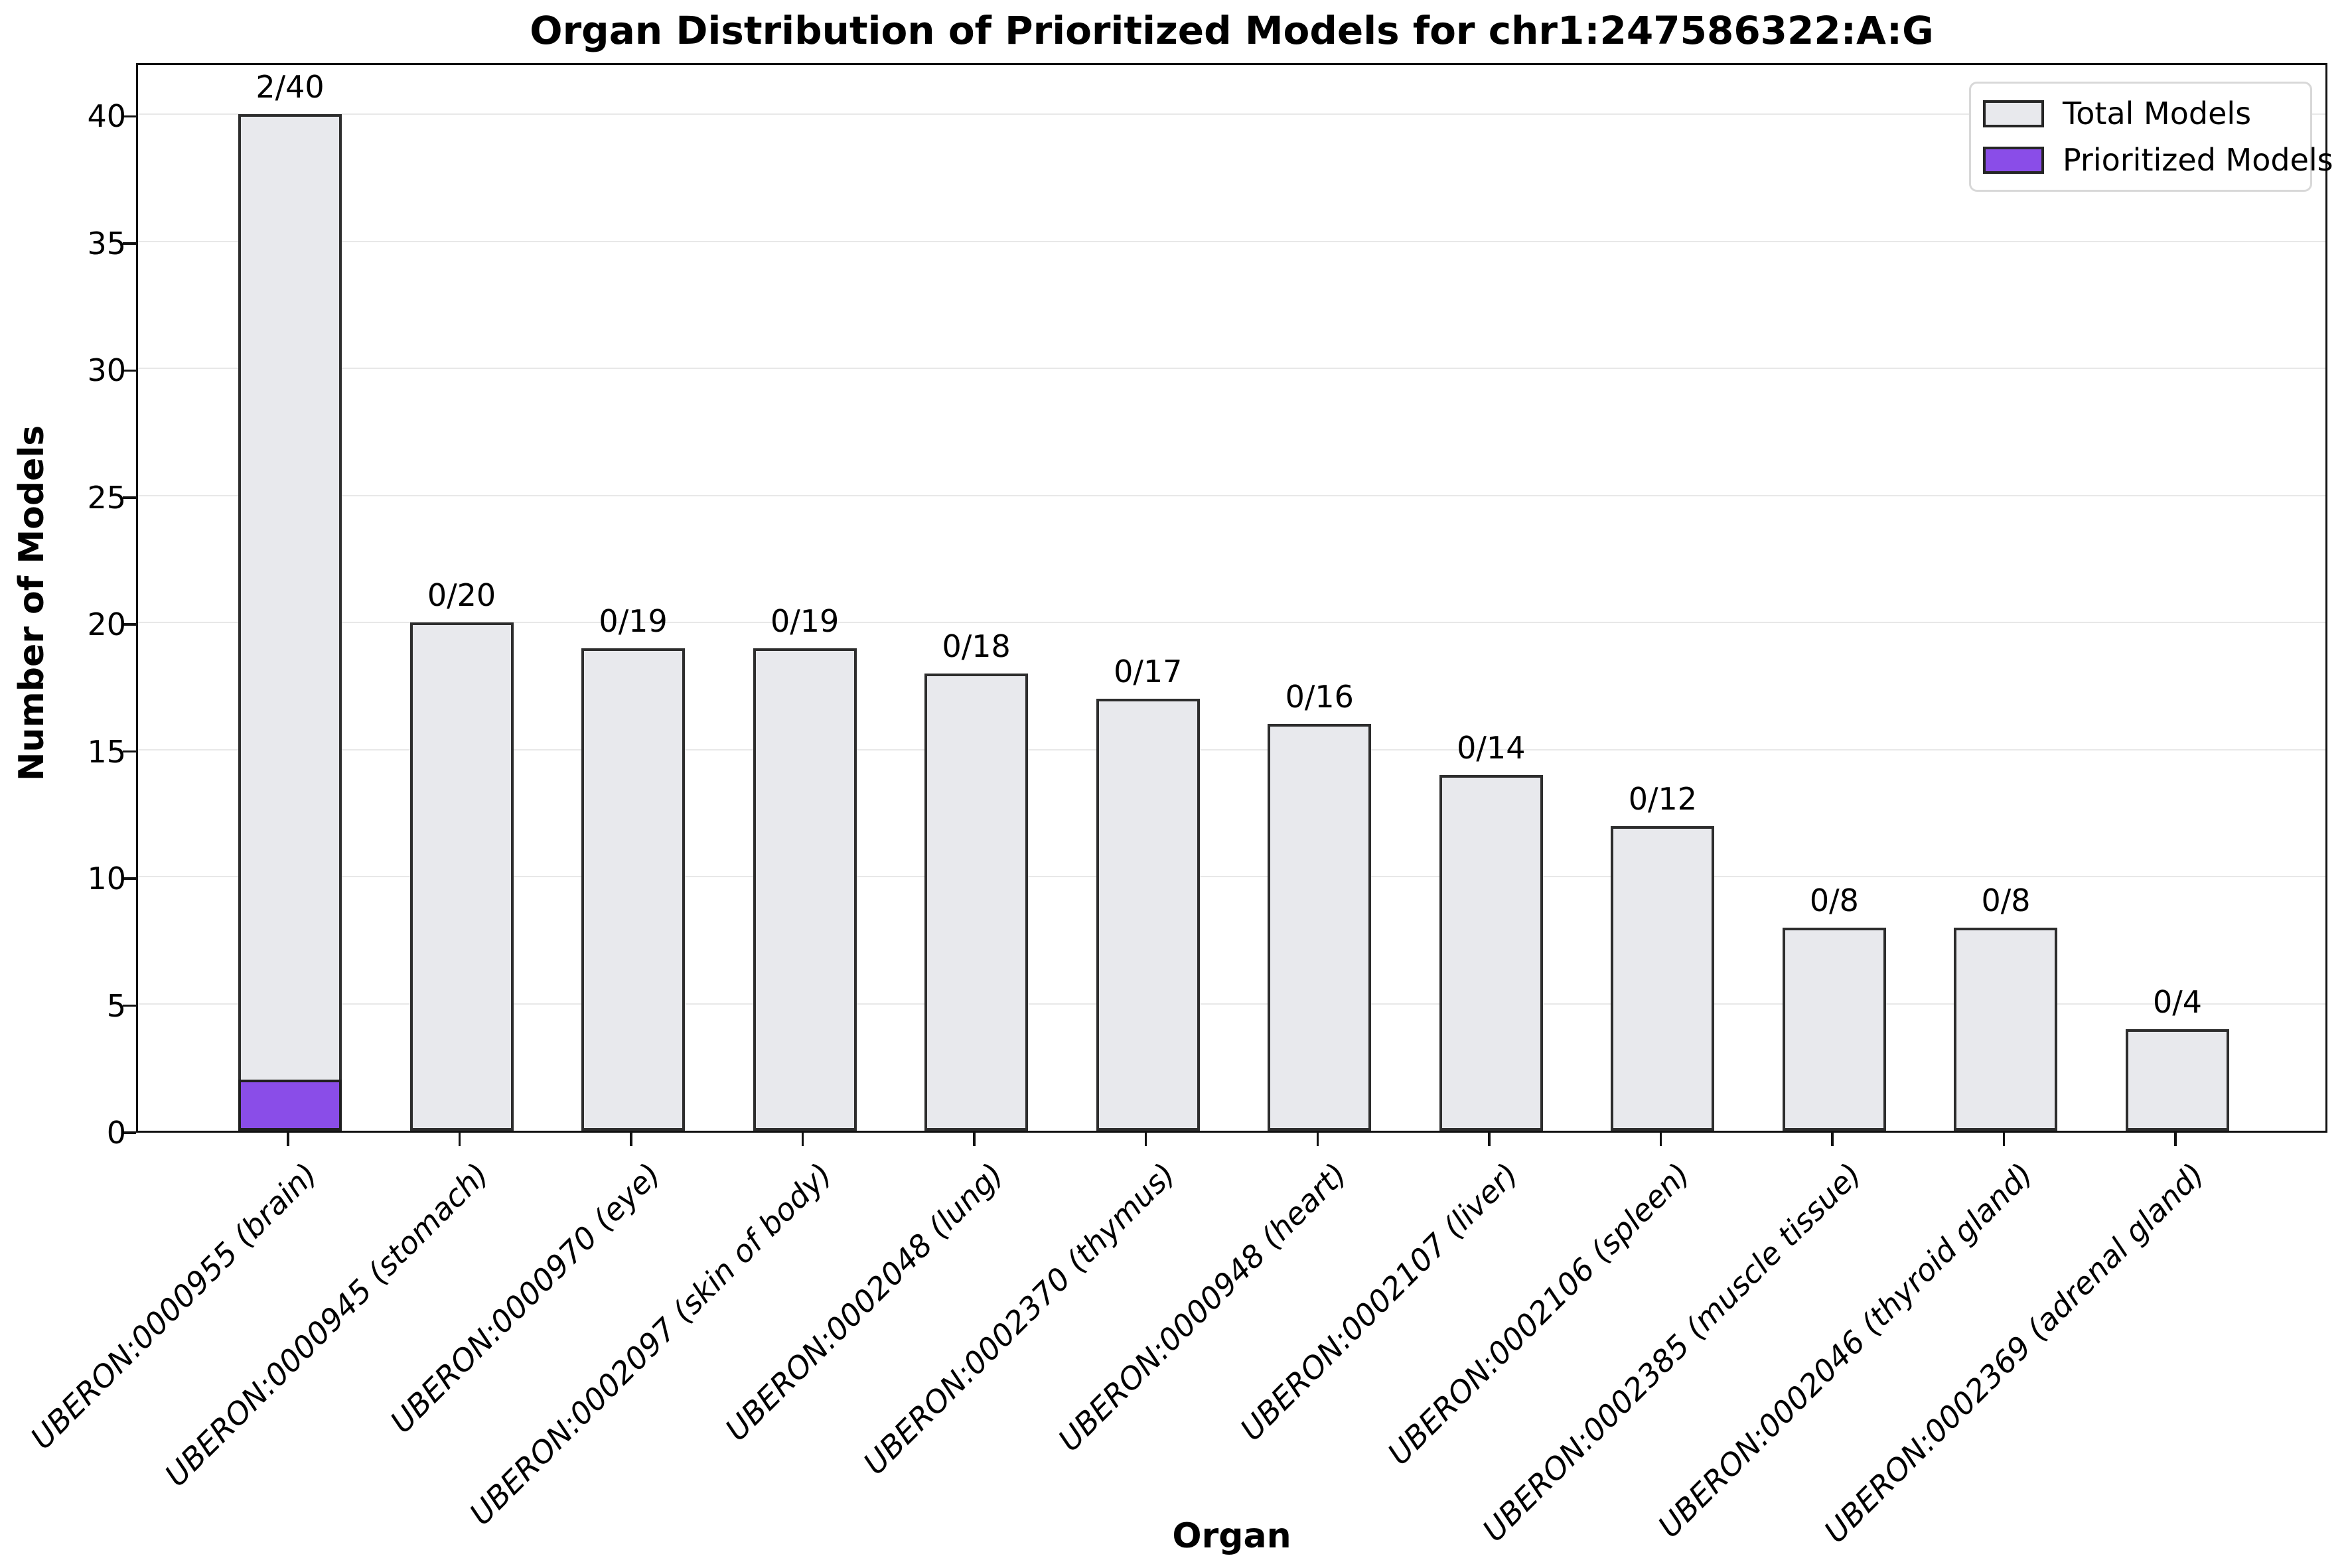  I want to click on bar-value-label-6: 0/16, so click(1319, 697).